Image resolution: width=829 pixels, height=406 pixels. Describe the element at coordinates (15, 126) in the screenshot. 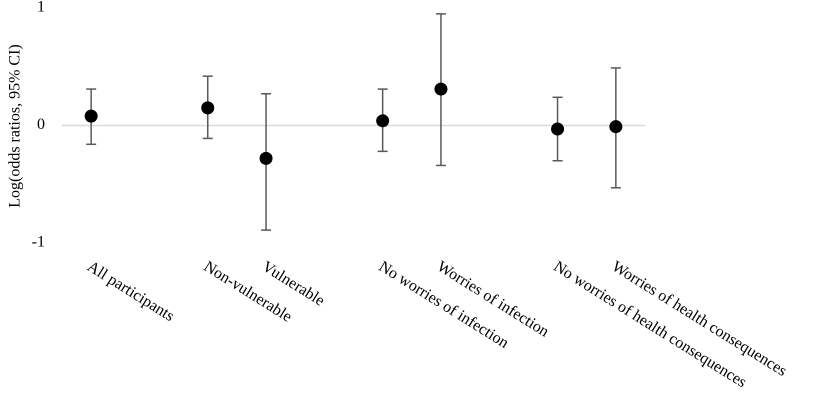

I see `y-axis-title: Log(odds ratios, 95% CI)` at that location.